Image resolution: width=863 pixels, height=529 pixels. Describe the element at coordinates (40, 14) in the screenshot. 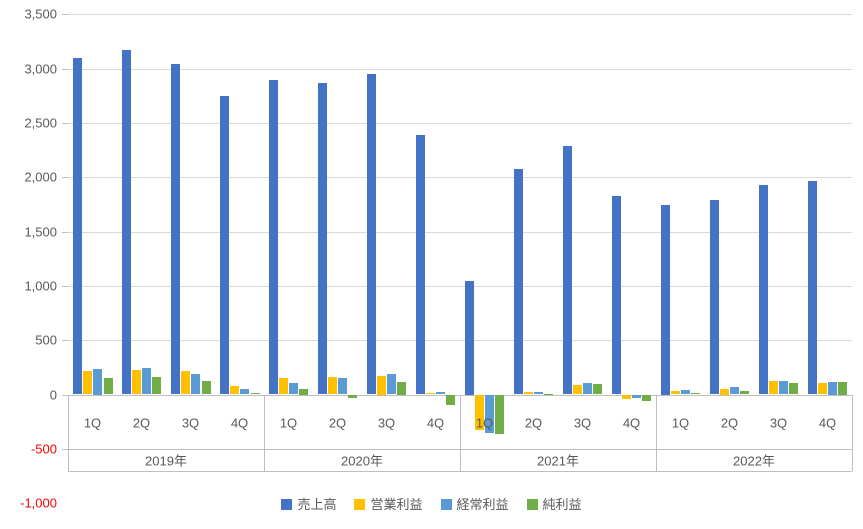

I see `y-axis-label-3500: 3,500` at that location.